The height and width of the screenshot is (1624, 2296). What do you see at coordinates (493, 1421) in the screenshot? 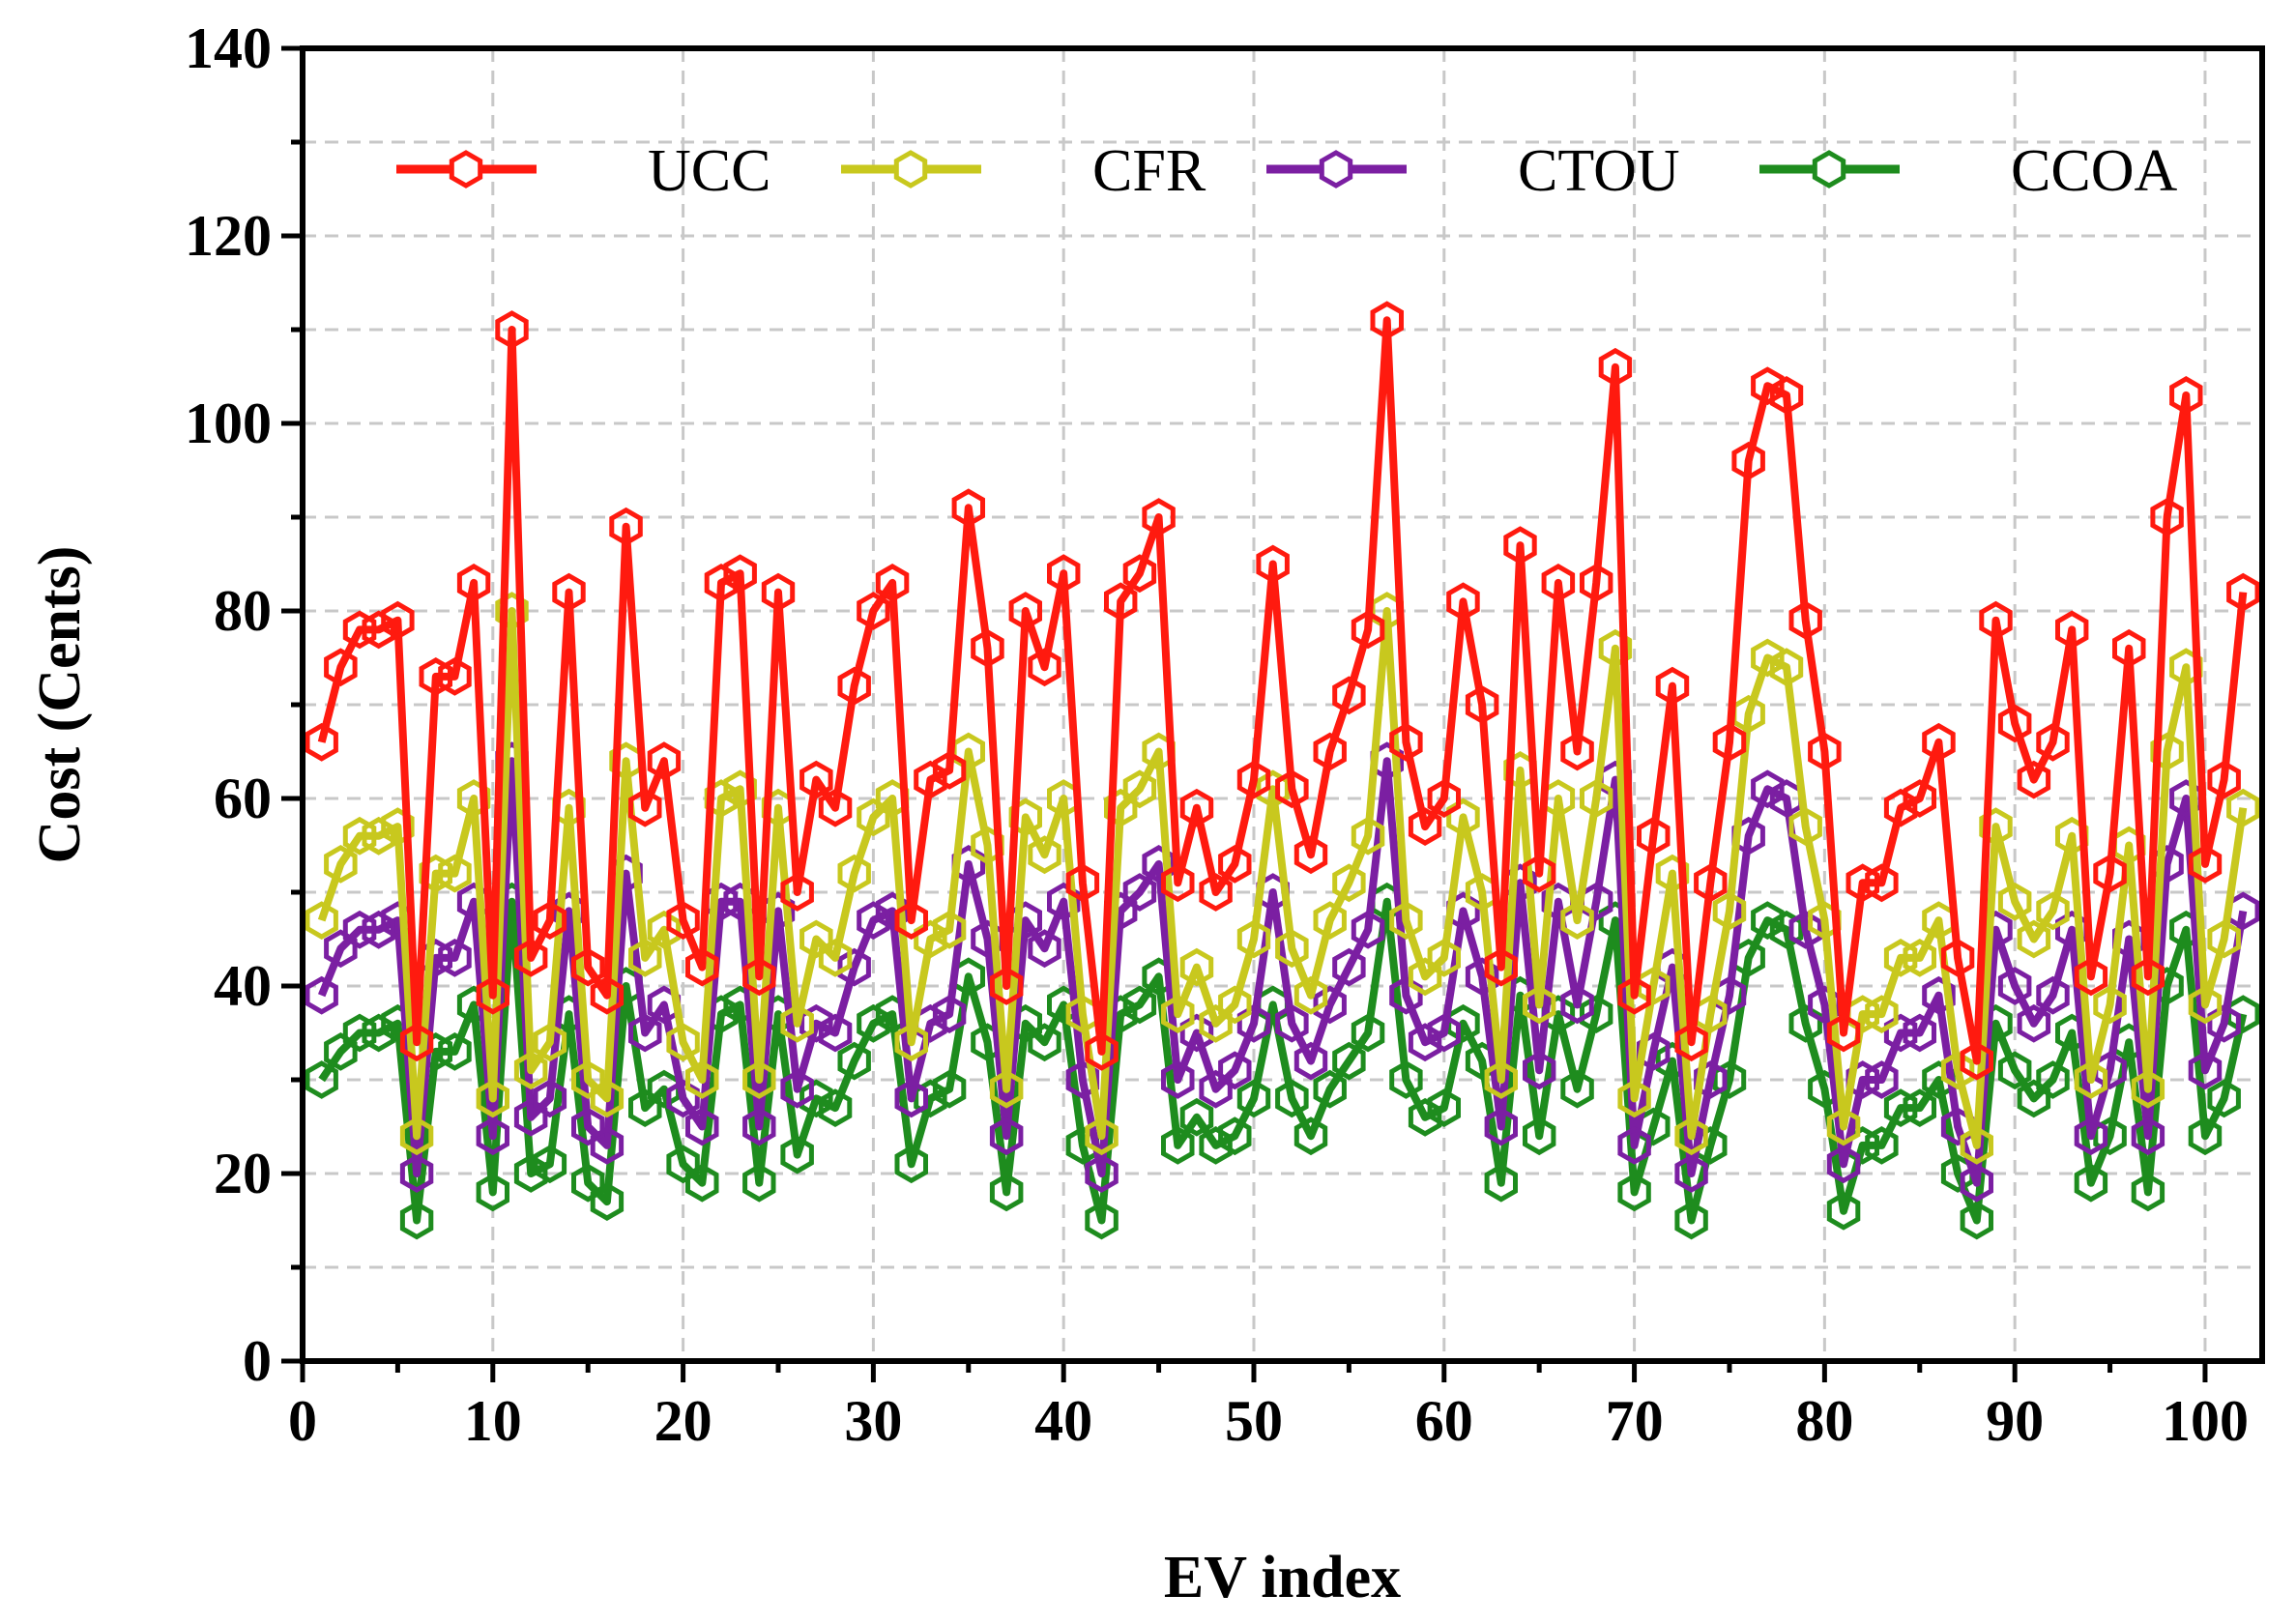
I see `x-tick-label: 10` at bounding box center [493, 1421].